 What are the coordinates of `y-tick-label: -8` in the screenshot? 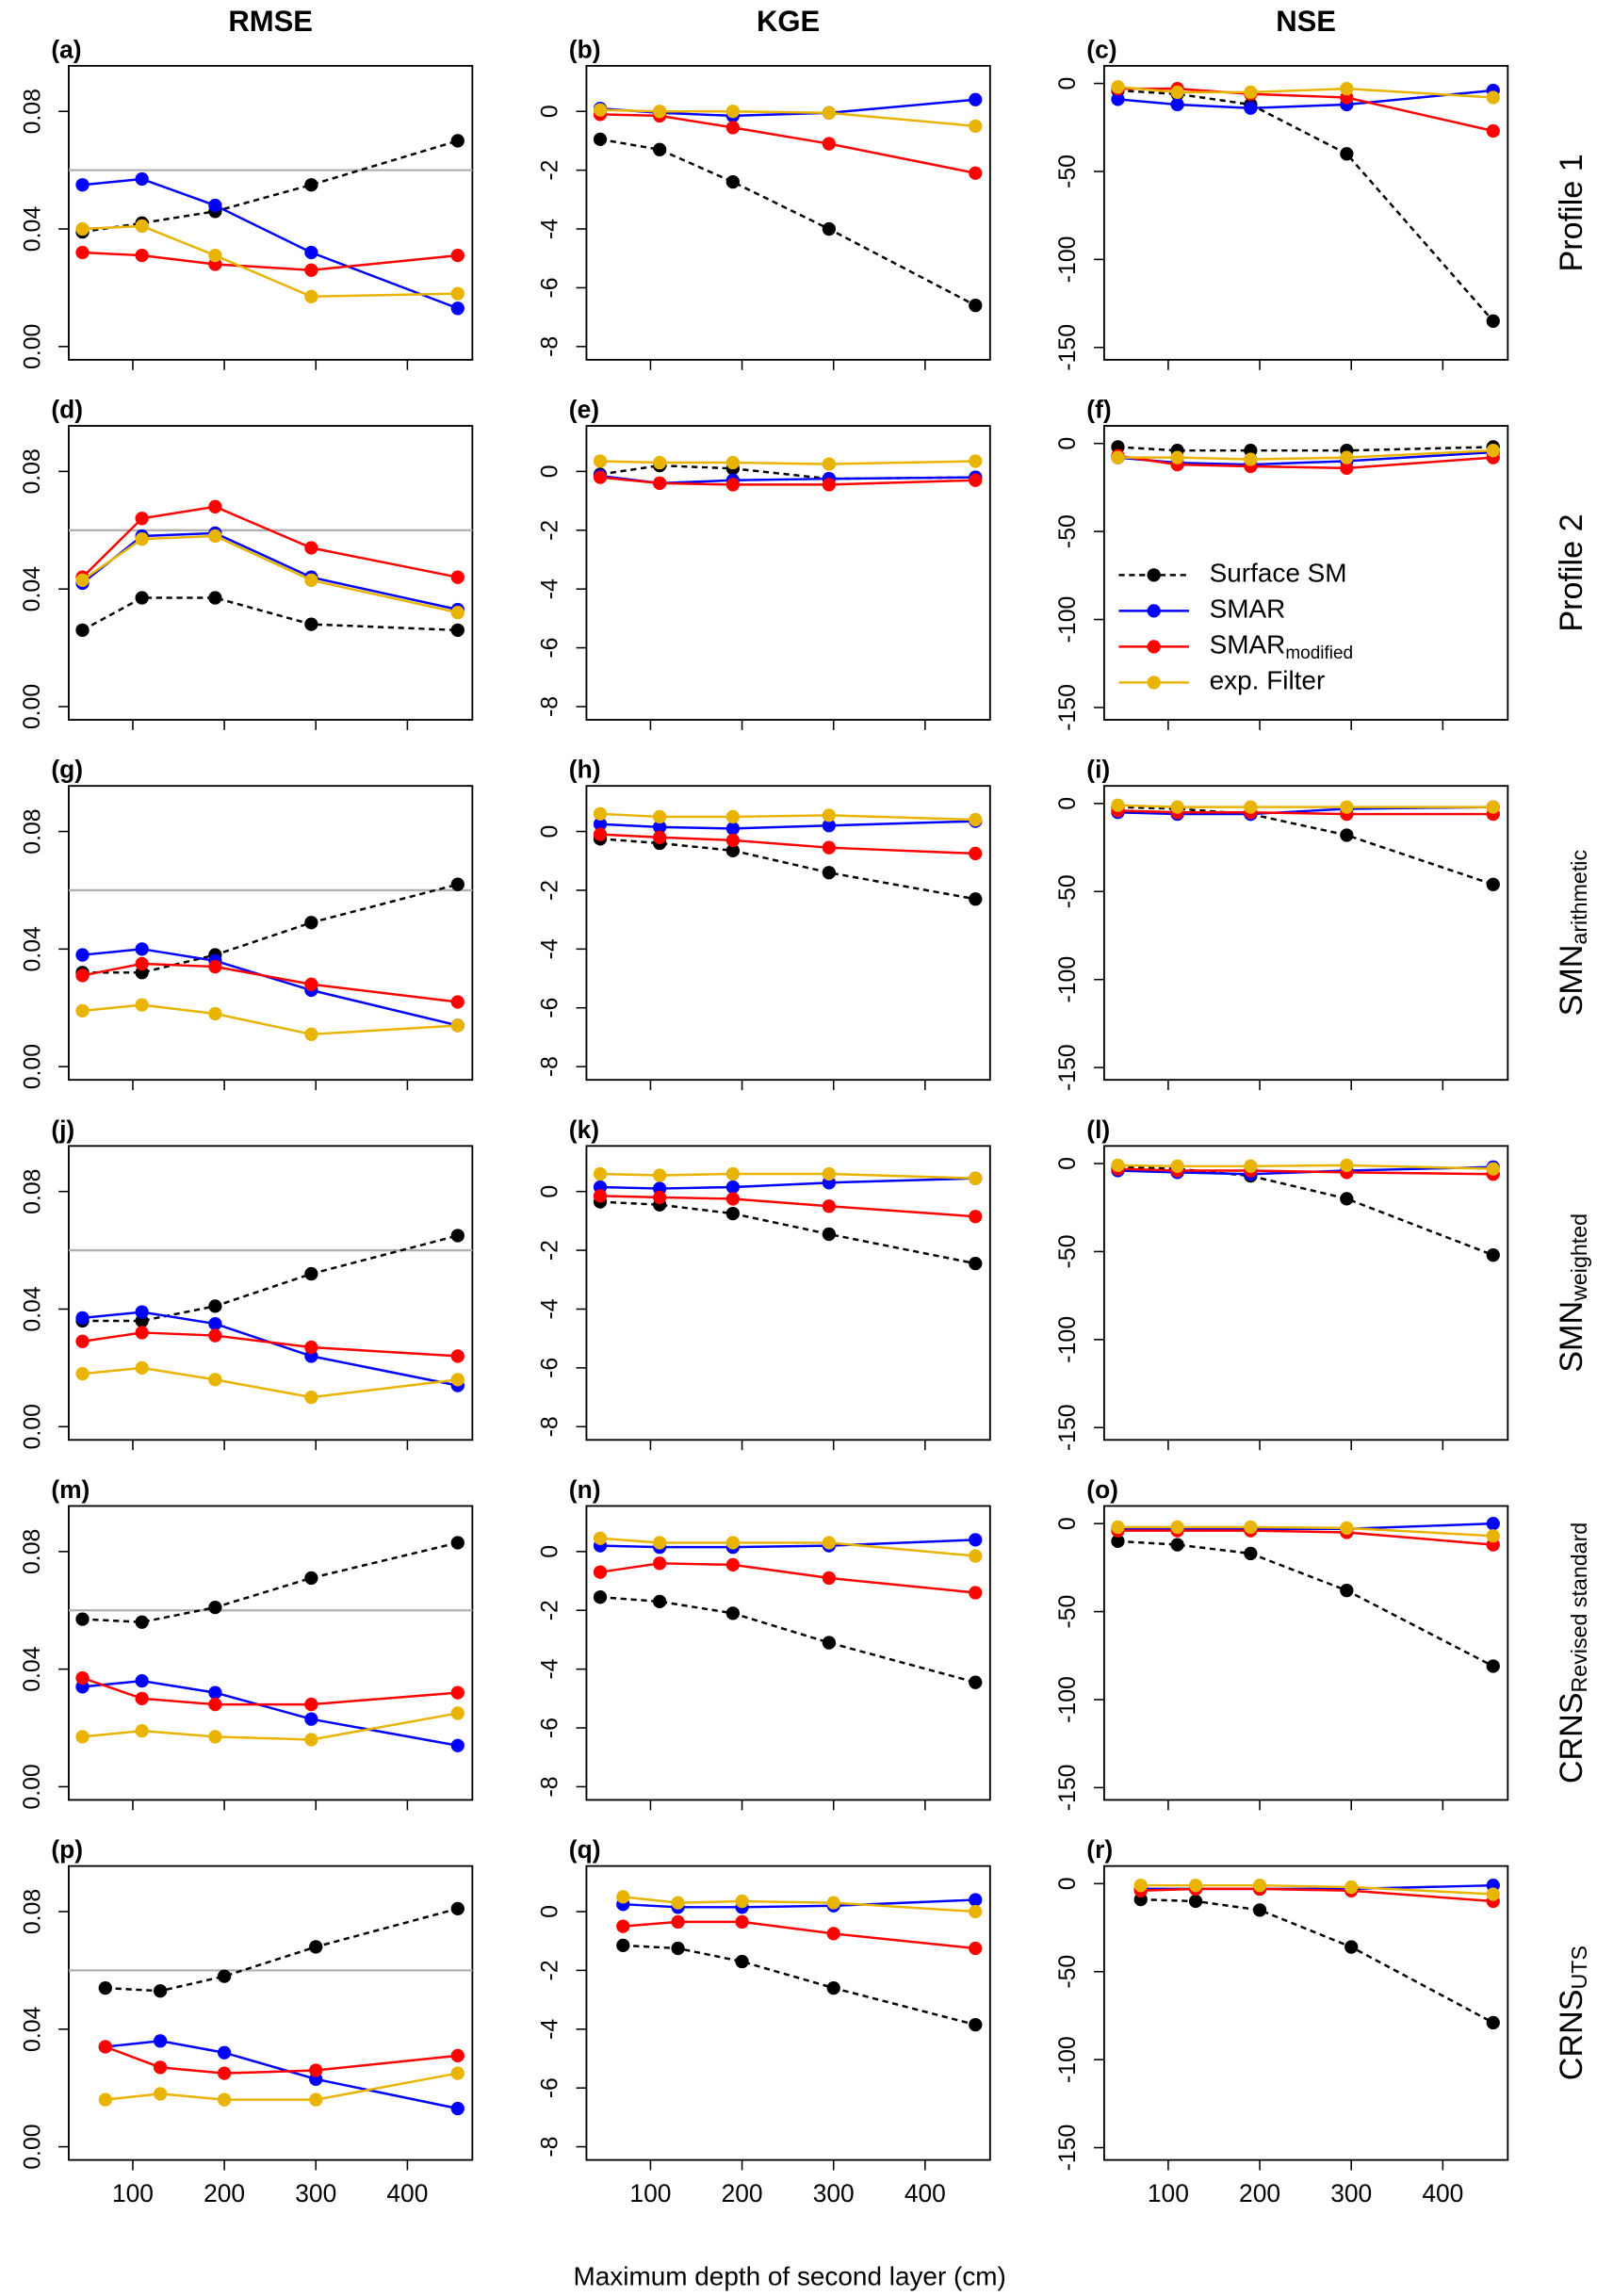 It's located at (551, 346).